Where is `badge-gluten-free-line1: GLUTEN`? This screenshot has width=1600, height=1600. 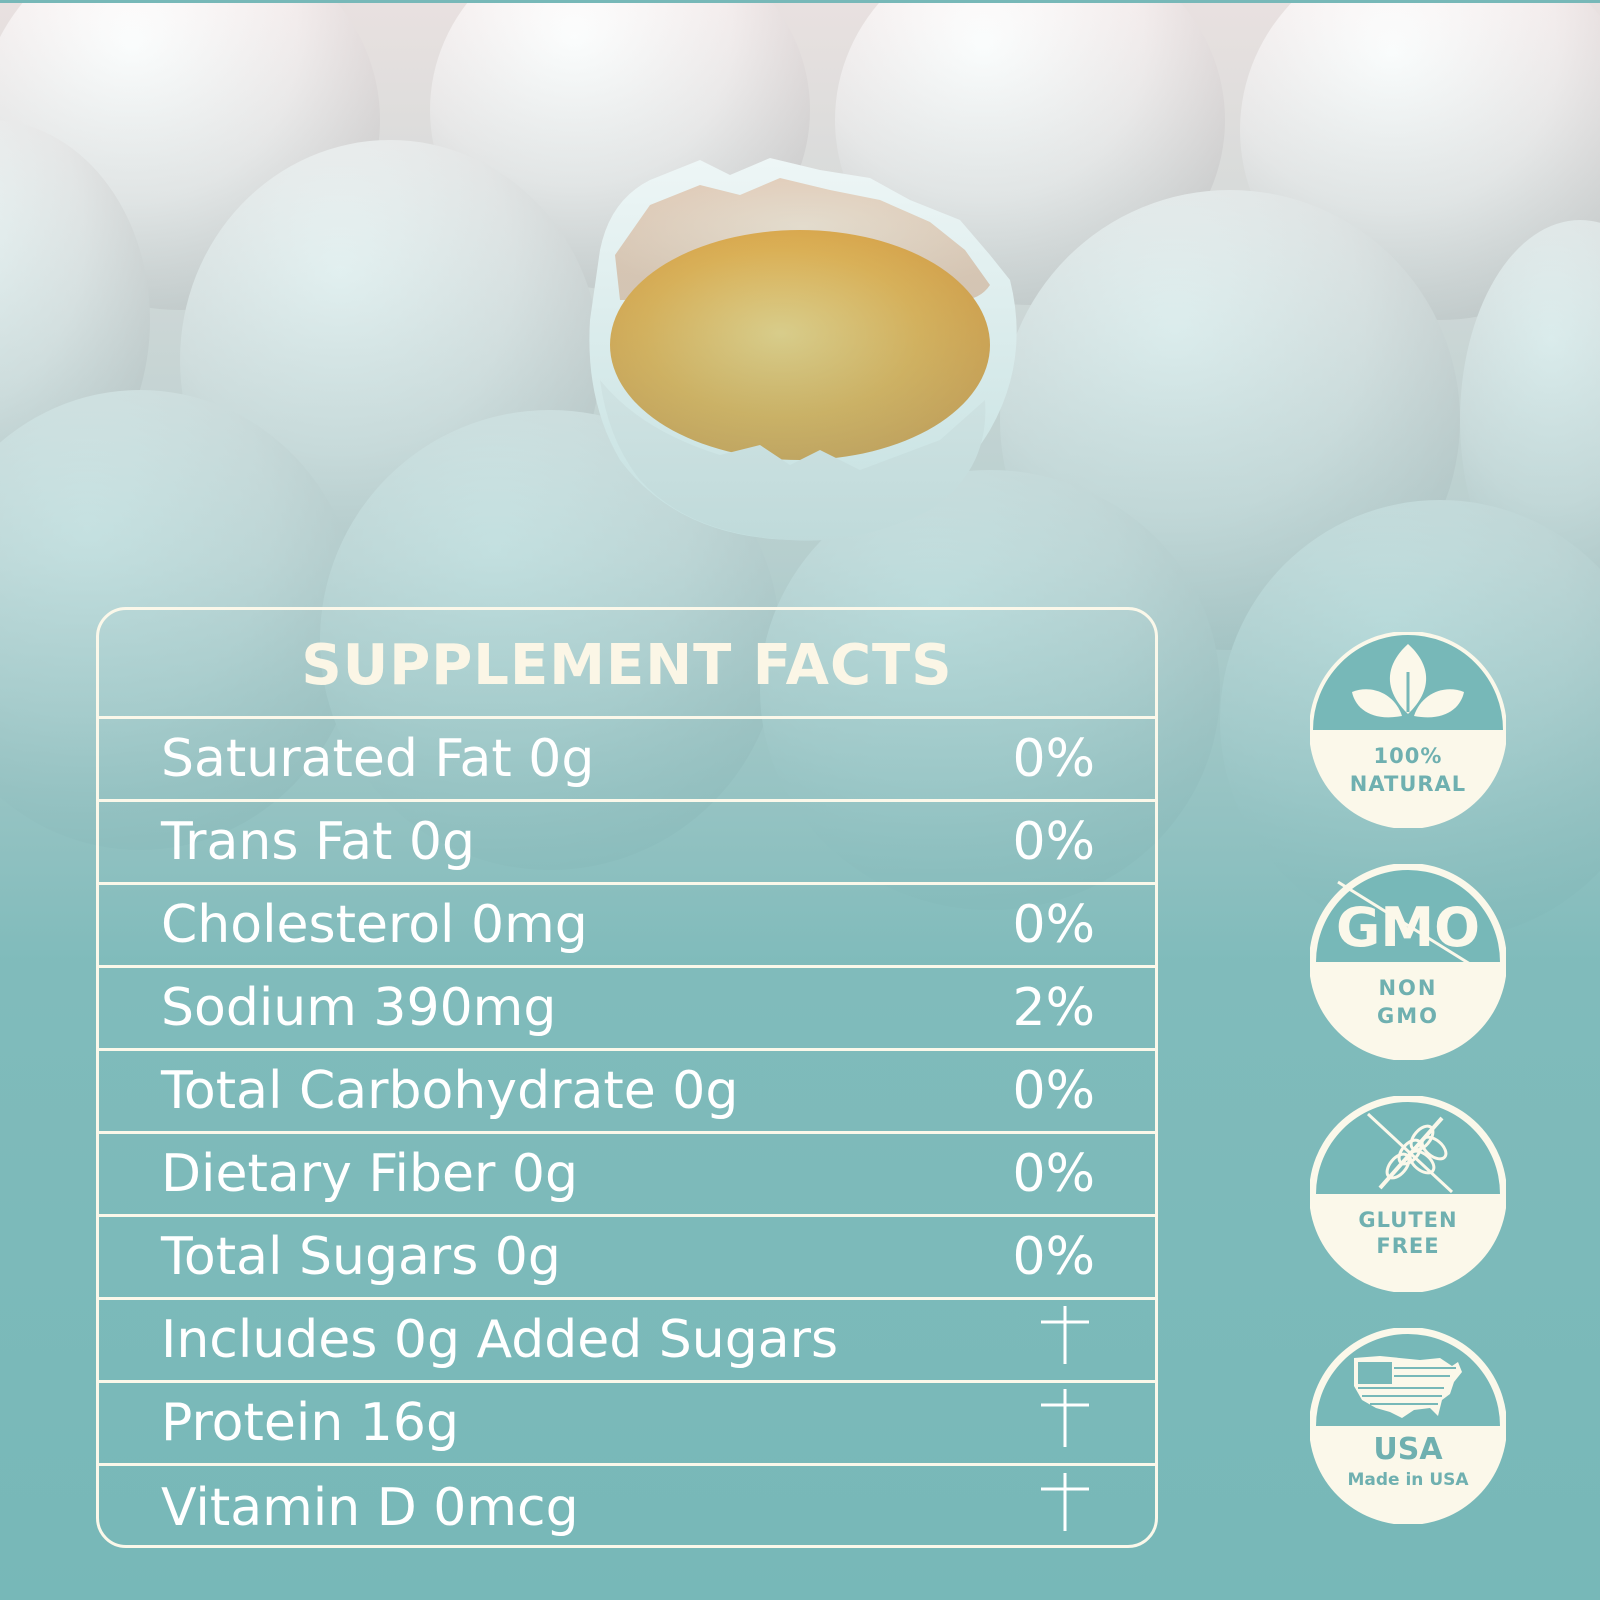 badge-gluten-free-line1: GLUTEN is located at coordinates (1408, 1220).